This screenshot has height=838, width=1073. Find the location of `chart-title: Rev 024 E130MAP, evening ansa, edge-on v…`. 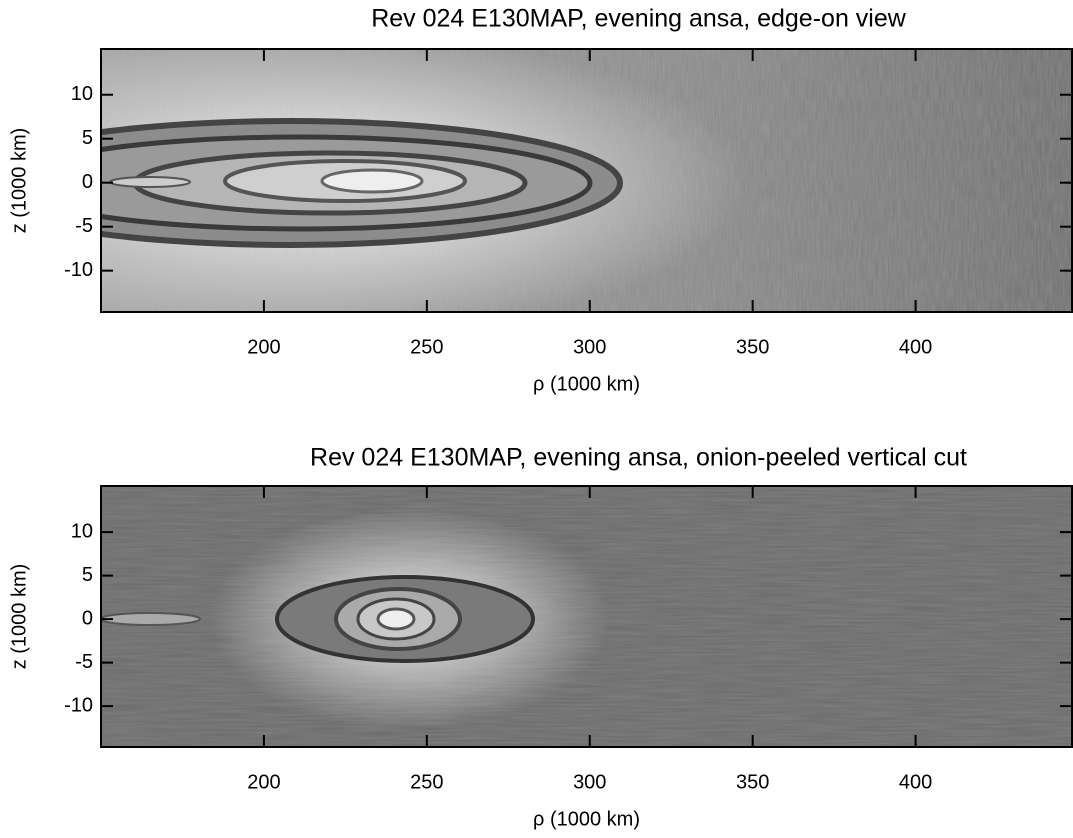

chart-title: Rev 024 E130MAP, evening ansa, edge-on v… is located at coordinates (639, 19).